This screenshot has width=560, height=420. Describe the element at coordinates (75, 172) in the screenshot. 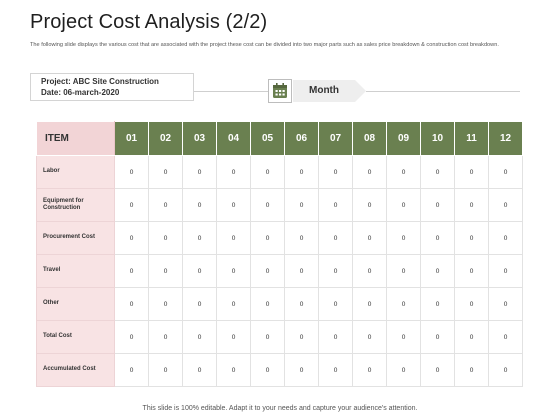

I see `row-label: Labor` at that location.